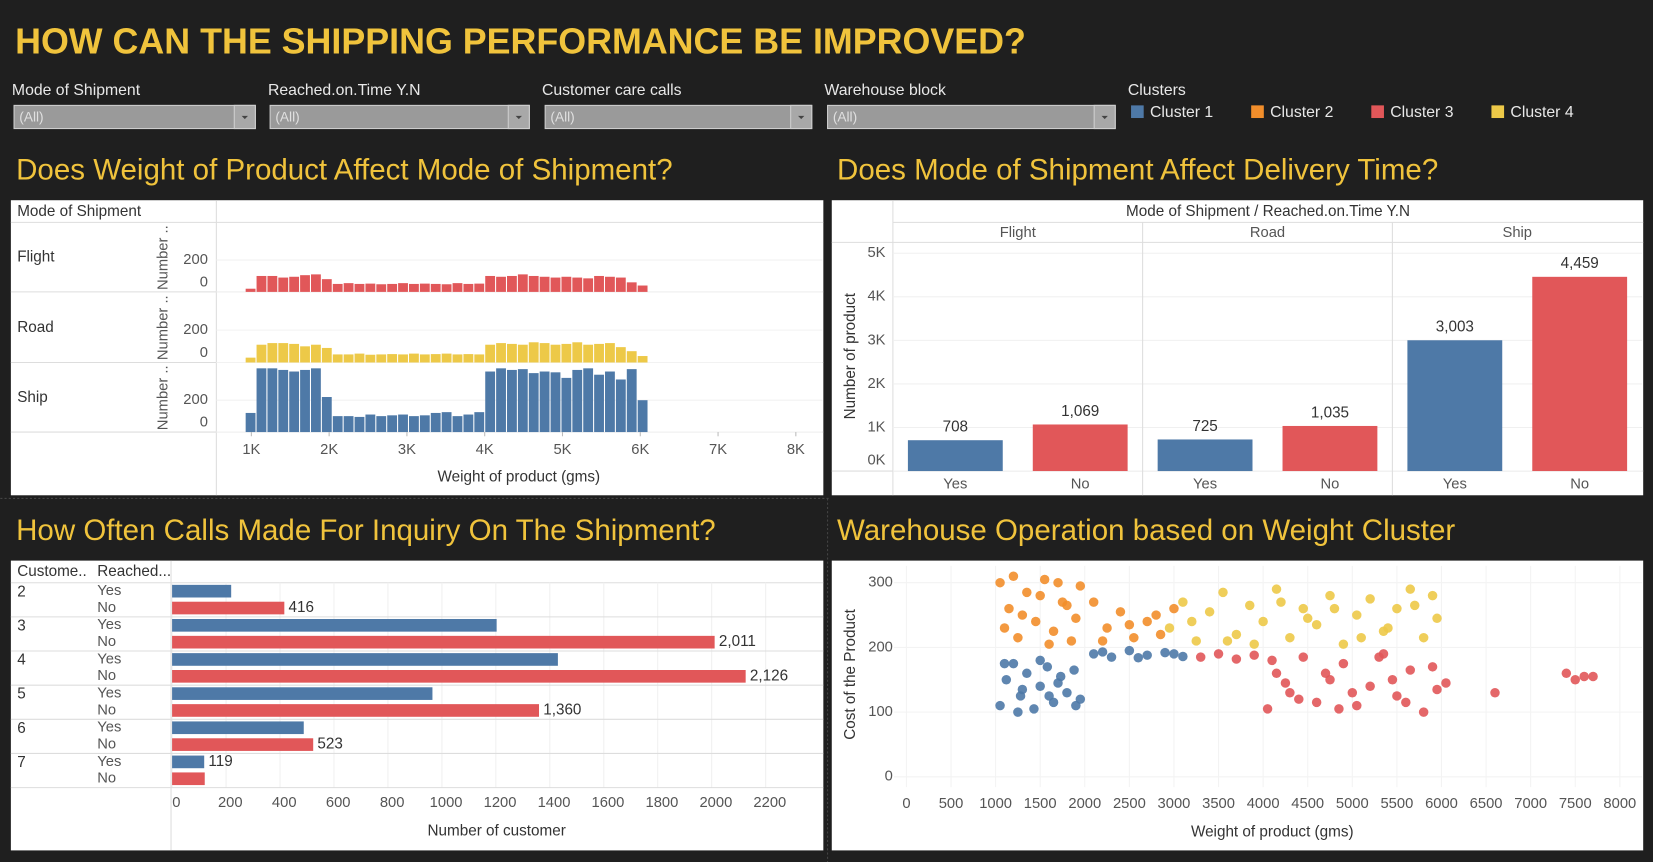 The image size is (1653, 862). Describe the element at coordinates (338, 803) in the screenshot. I see `x-tick-label: 600` at that location.